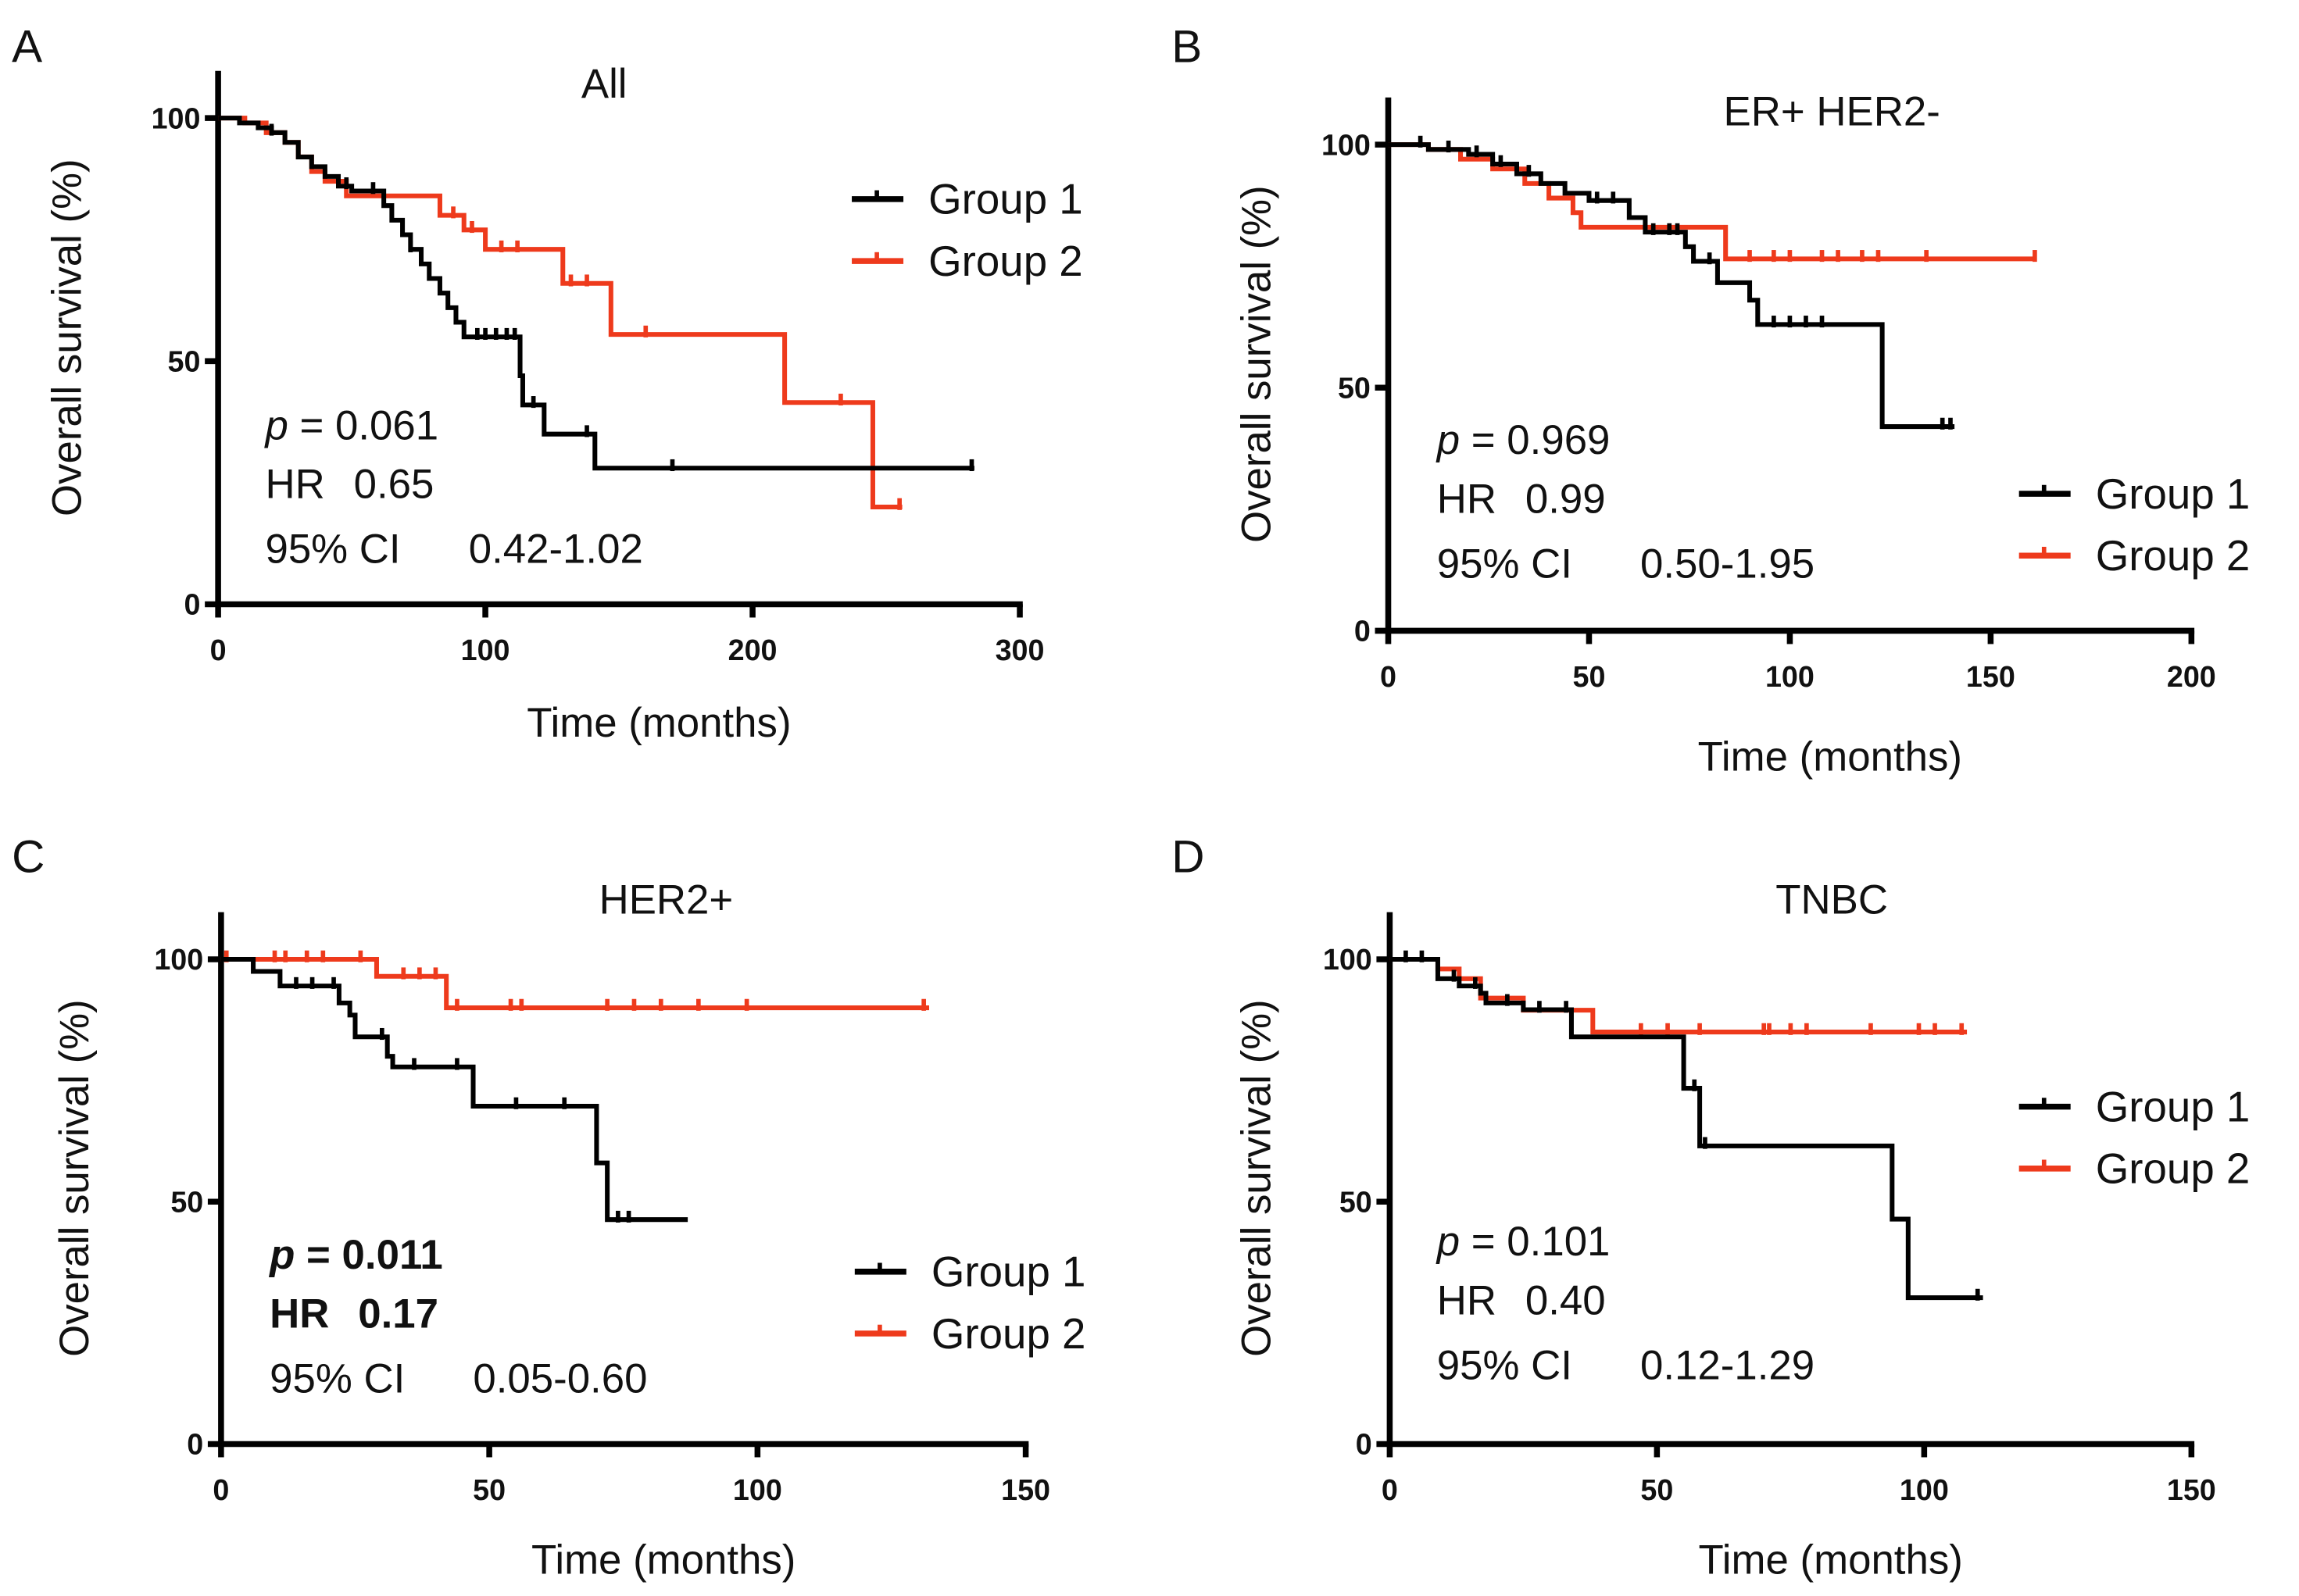 This screenshot has height=1596, width=2299. Describe the element at coordinates (1565, 500) in the screenshot. I see `hr-value: 0.99` at that location.